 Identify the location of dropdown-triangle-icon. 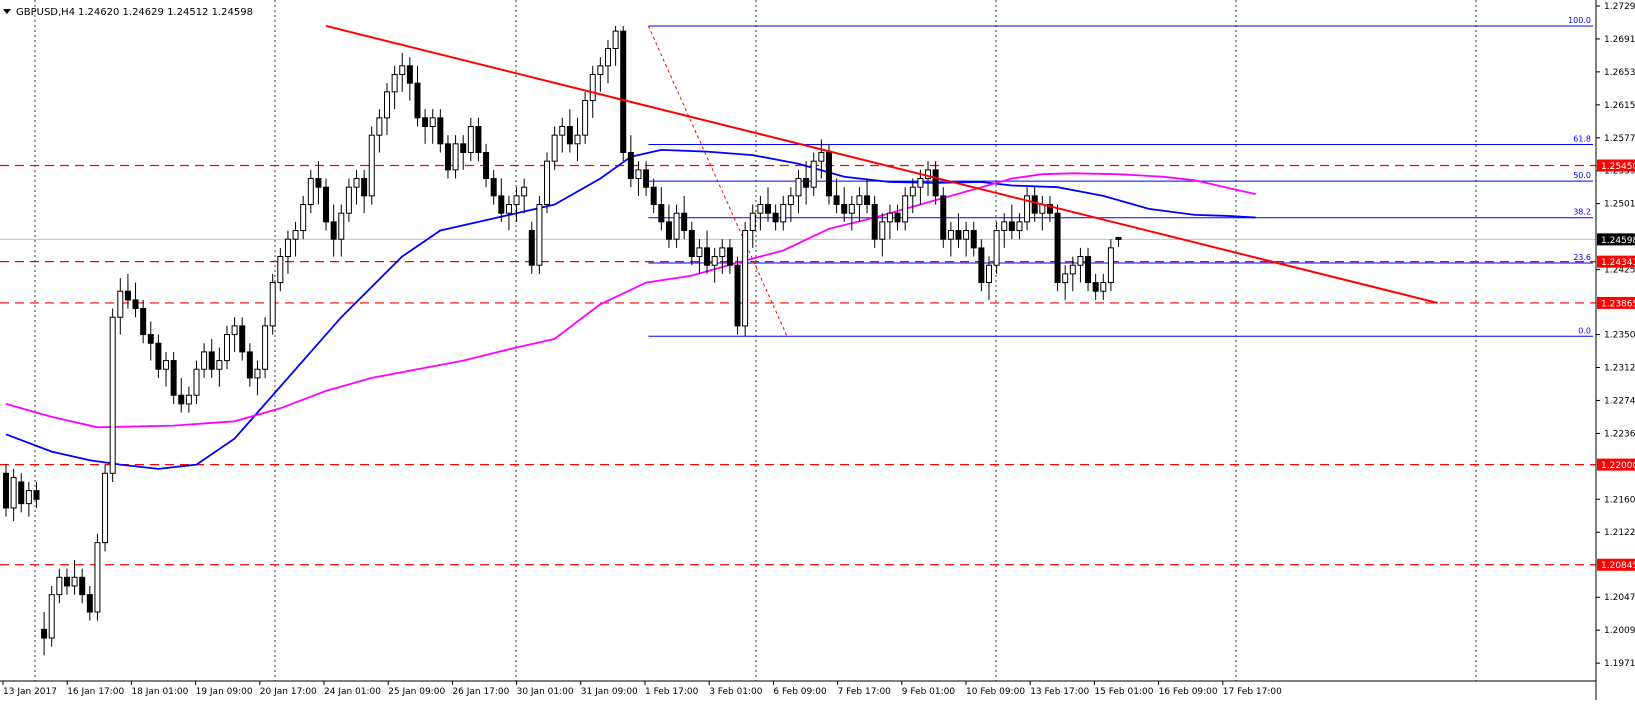
(7, 11).